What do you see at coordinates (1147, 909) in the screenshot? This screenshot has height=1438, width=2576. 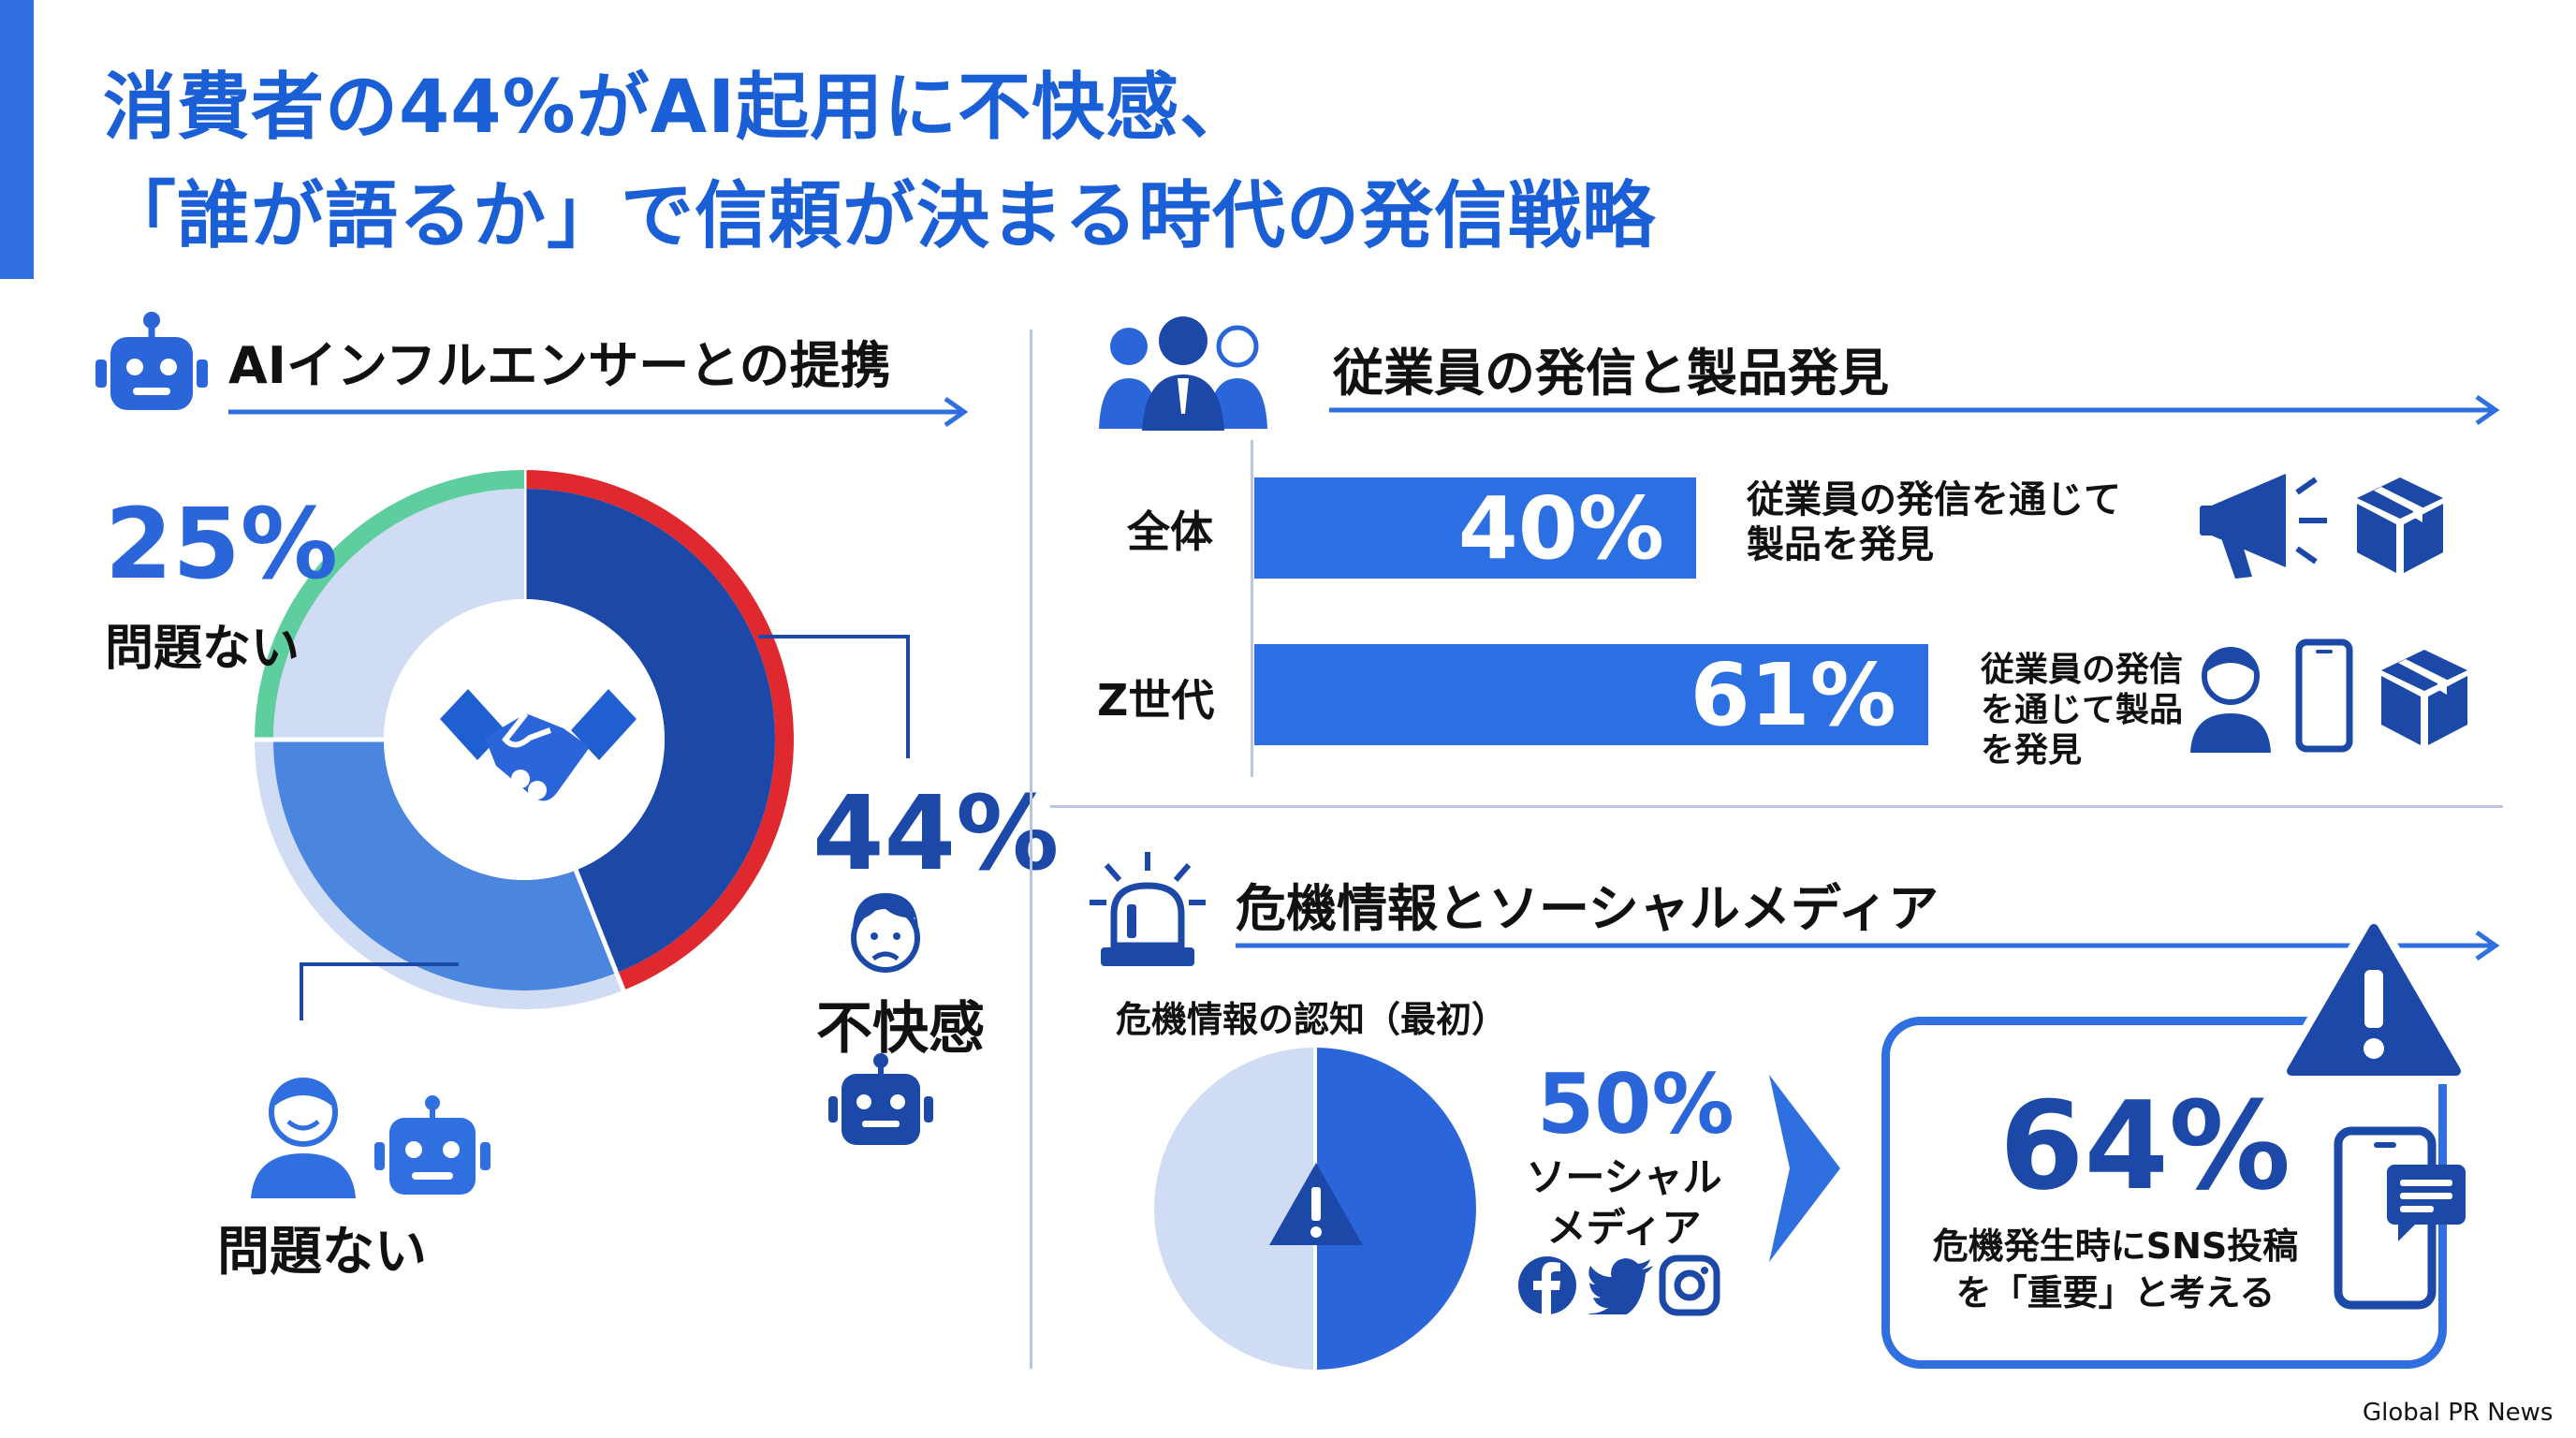 I see `siren-icon` at bounding box center [1147, 909].